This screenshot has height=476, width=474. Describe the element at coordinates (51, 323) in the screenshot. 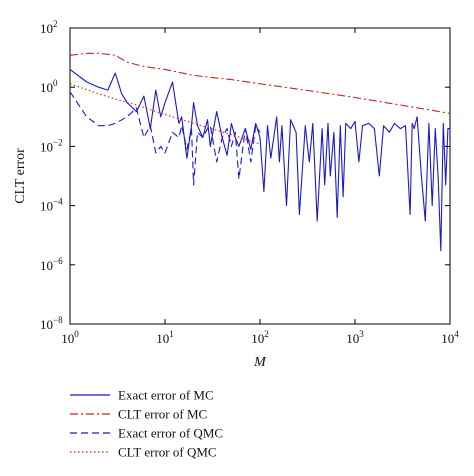

I see `y-tick-label: 10⁻⁸` at that location.